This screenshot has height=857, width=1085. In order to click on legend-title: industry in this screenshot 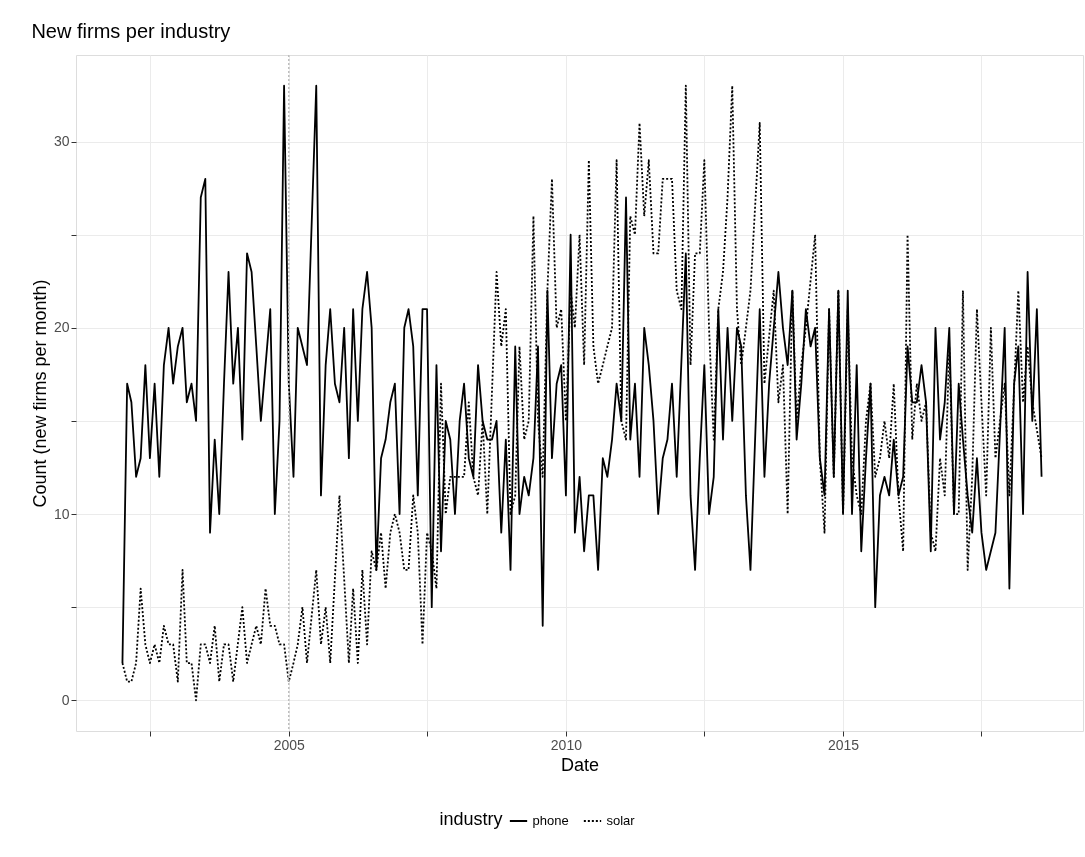, I will do `click(471, 819)`.